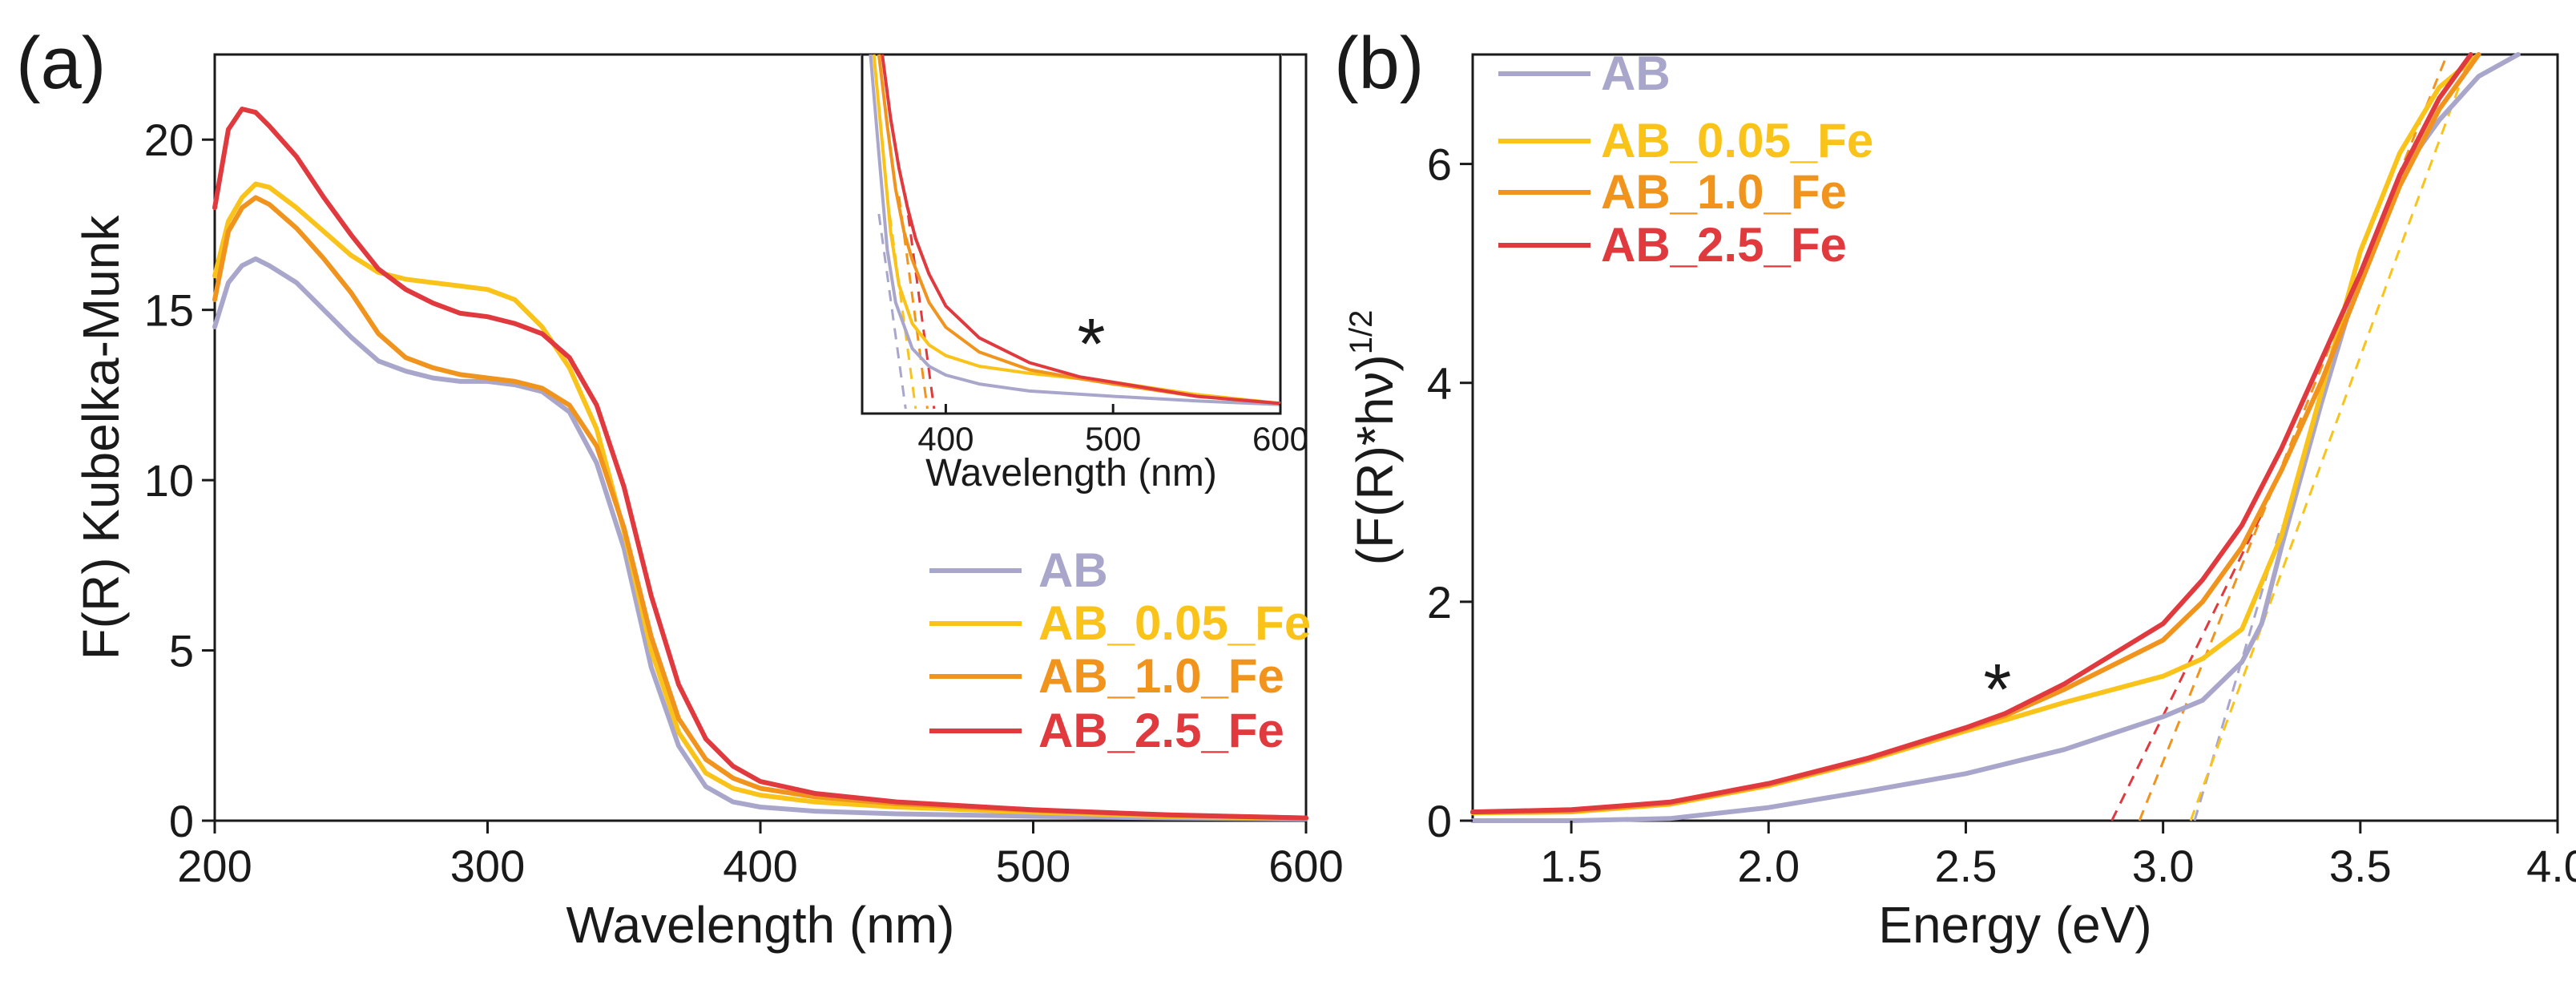 The height and width of the screenshot is (997, 2576). Describe the element at coordinates (892, 311) in the screenshot. I see `inset-fit-line-ab` at that location.